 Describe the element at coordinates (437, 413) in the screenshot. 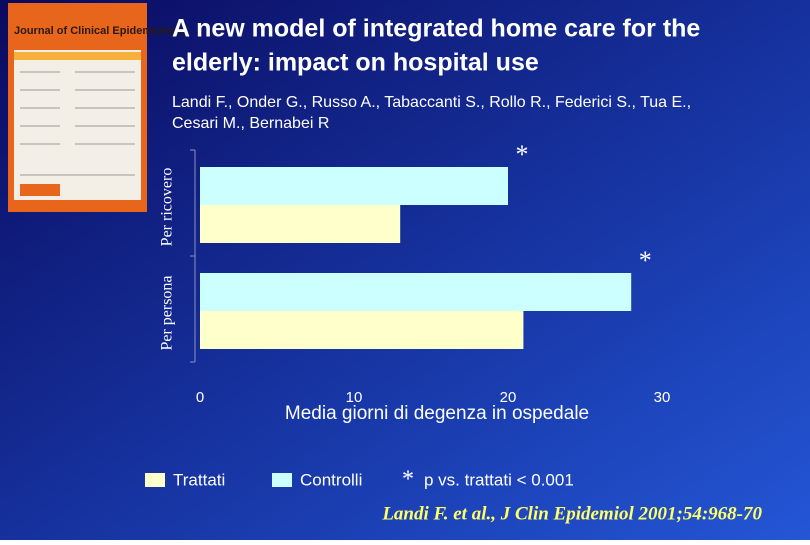

I see `x-axis-label: Media giorni di degenza in ospedale` at that location.